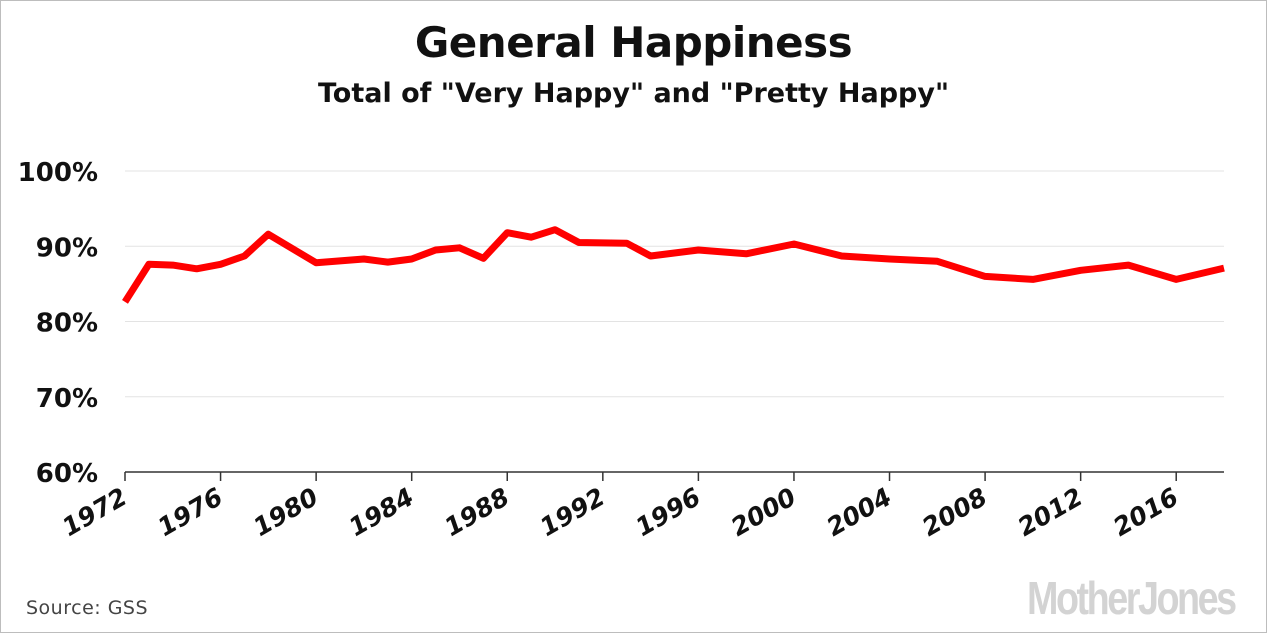 The height and width of the screenshot is (633, 1267). Describe the element at coordinates (67, 324) in the screenshot. I see `y-tick-label: 80%` at that location.